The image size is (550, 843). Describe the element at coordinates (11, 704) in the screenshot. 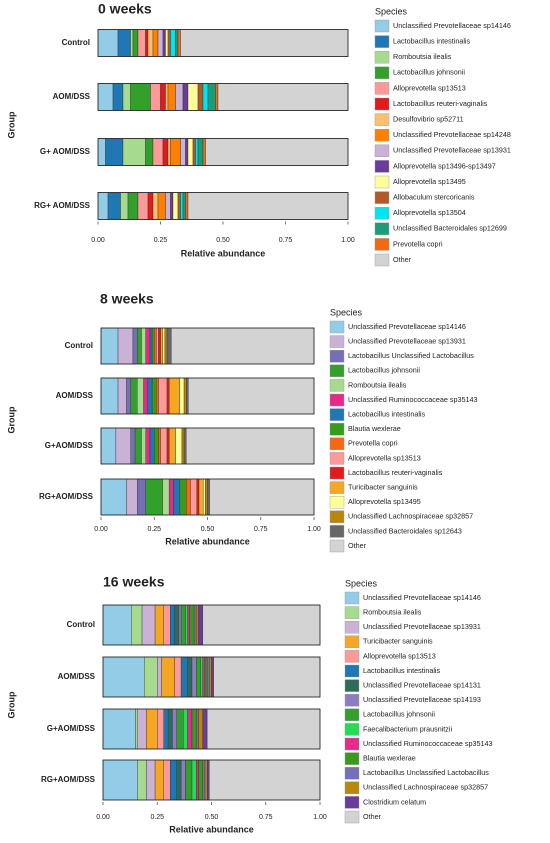

I see `y-axis-label: Group` at that location.